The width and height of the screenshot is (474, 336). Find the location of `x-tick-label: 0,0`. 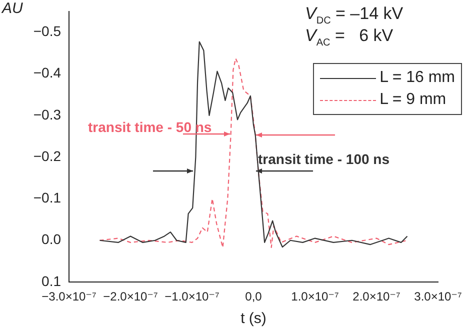

x-tick-label: 0,0 is located at coordinates (253, 297).